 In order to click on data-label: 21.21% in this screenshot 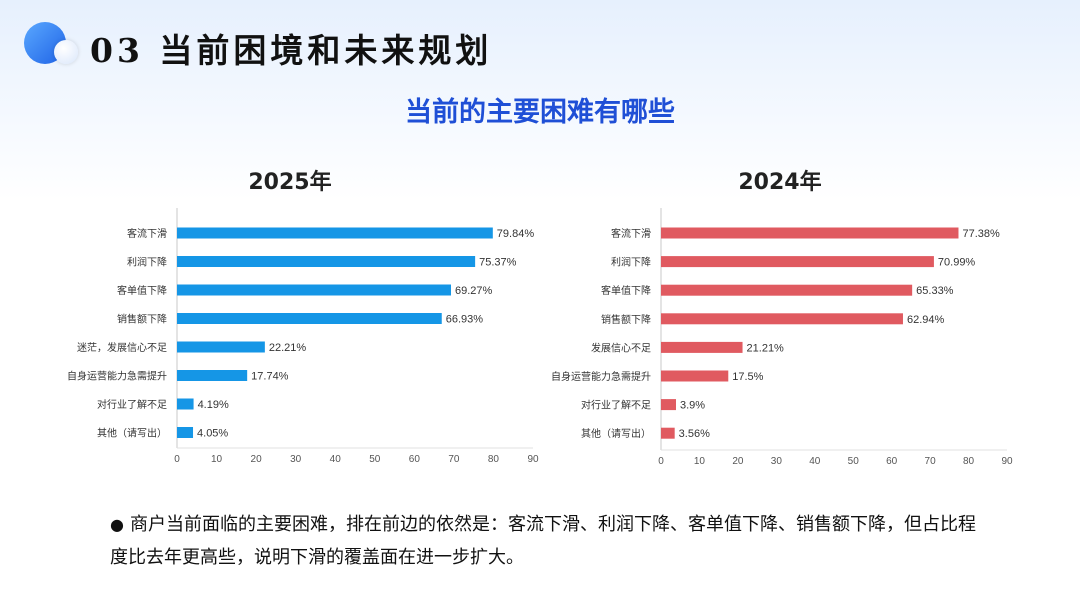, I will do `click(766, 348)`.